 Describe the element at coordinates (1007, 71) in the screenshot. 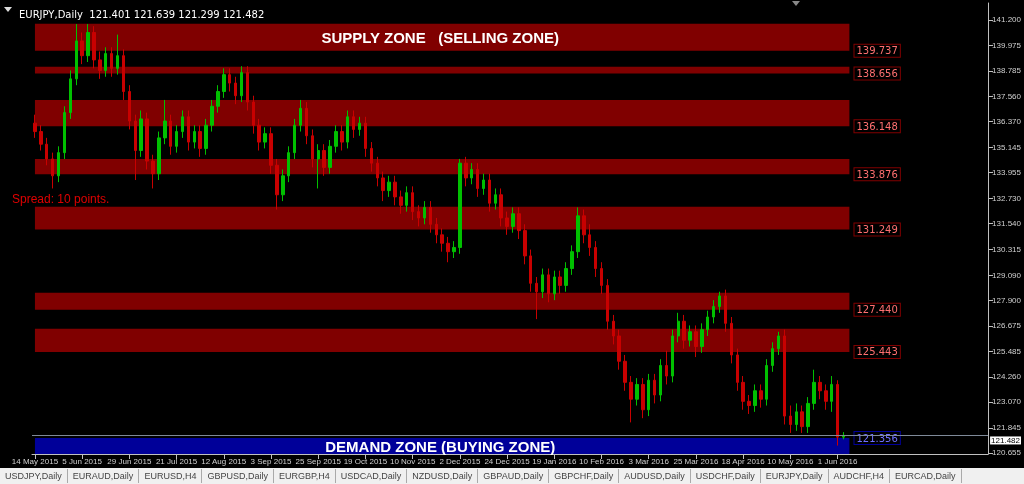

I see `y-tick-label: 138.785` at that location.